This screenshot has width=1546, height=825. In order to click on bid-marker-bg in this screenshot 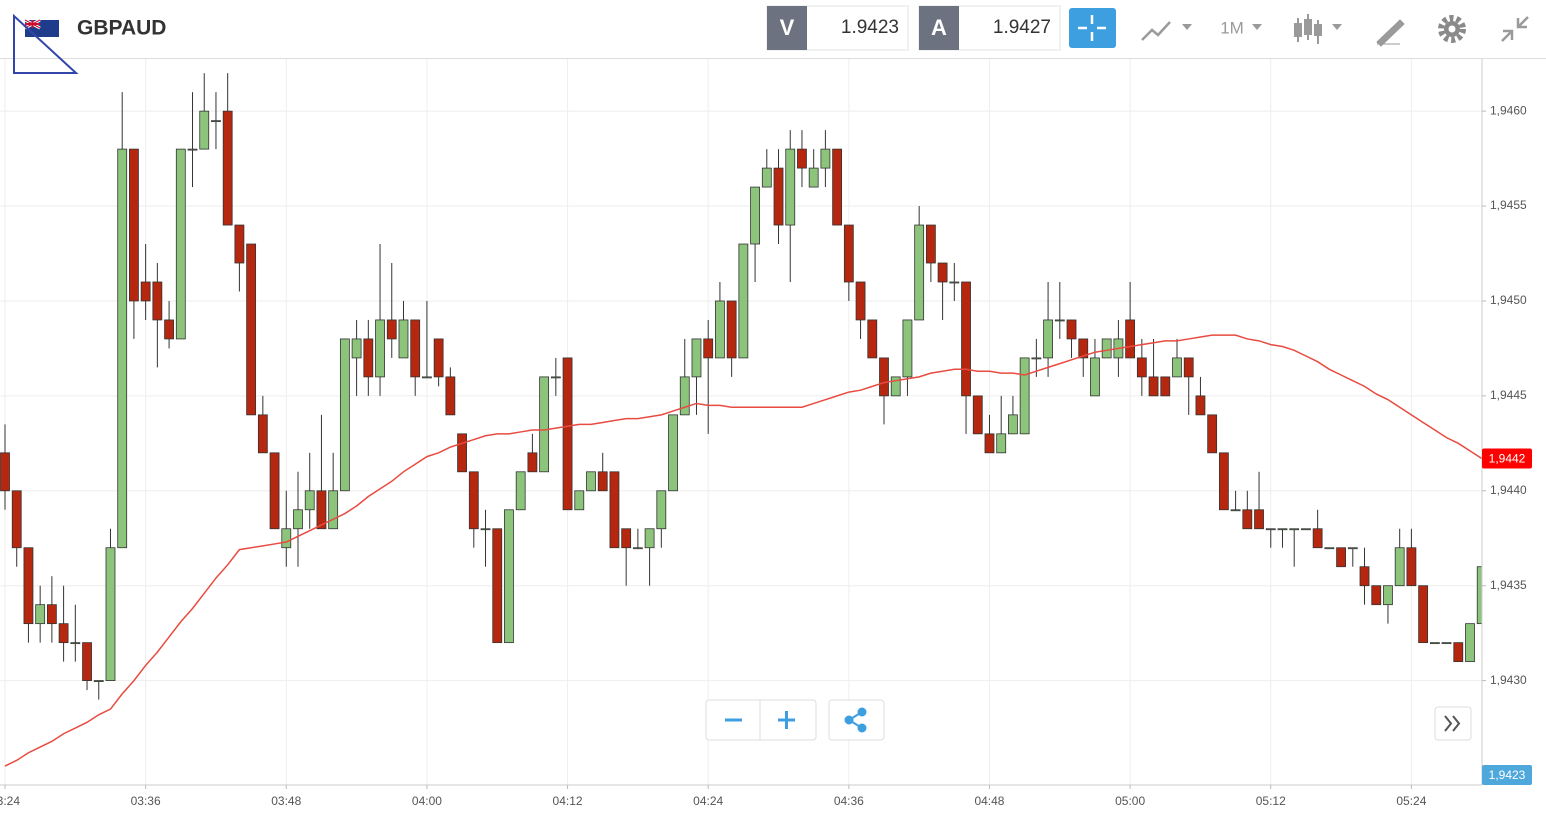, I will do `click(1507, 775)`.